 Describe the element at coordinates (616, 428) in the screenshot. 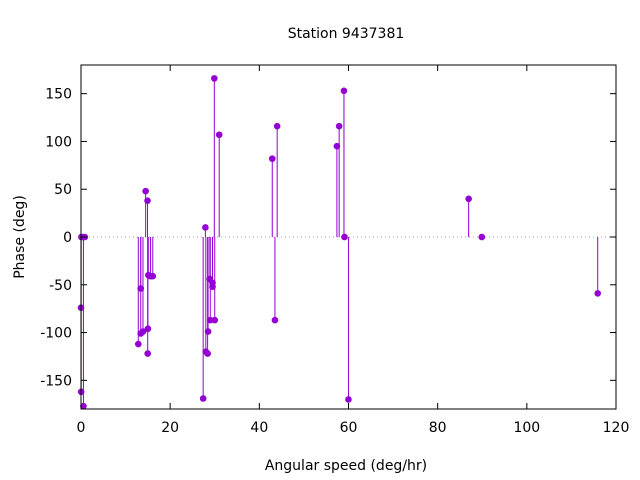

I see `x-tick-label-120: 120` at that location.